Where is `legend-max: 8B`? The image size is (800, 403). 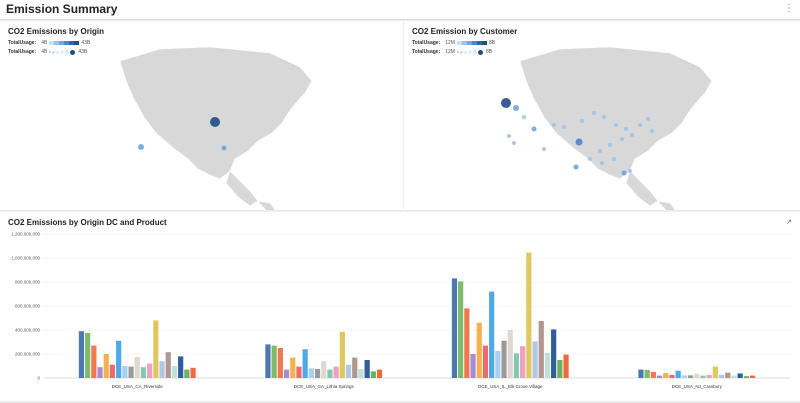
legend-max: 8B is located at coordinates (492, 43).